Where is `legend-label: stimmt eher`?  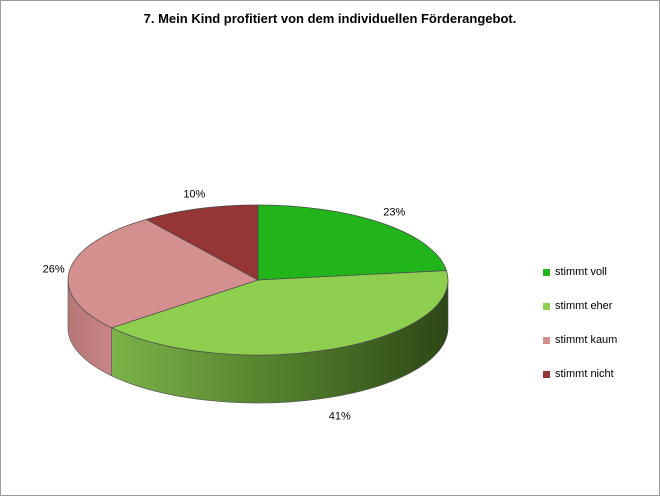 legend-label: stimmt eher is located at coordinates (584, 306).